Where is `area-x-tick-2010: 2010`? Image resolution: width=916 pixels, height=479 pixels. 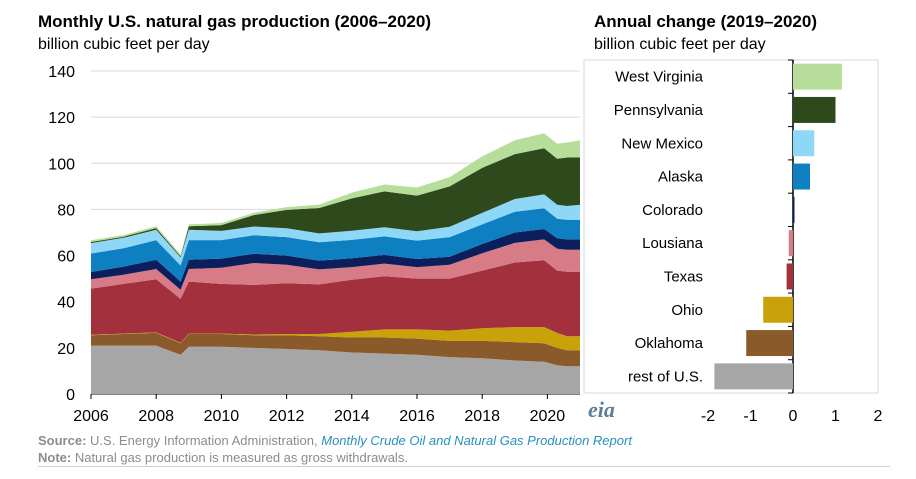
area-x-tick-2010: 2010 is located at coordinates (222, 416).